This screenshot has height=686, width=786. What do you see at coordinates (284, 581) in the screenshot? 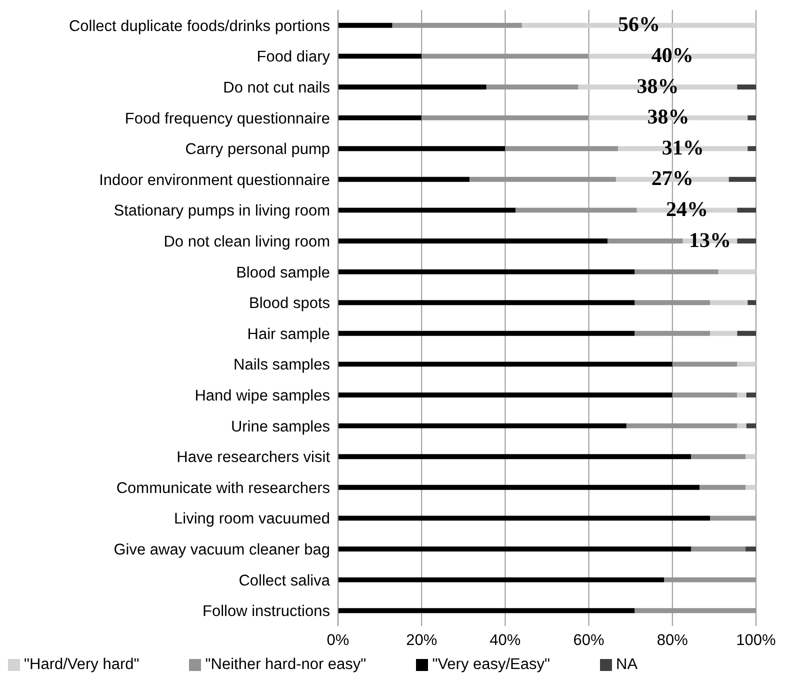
I see `y-tick-label: Collect saliva` at bounding box center [284, 581].